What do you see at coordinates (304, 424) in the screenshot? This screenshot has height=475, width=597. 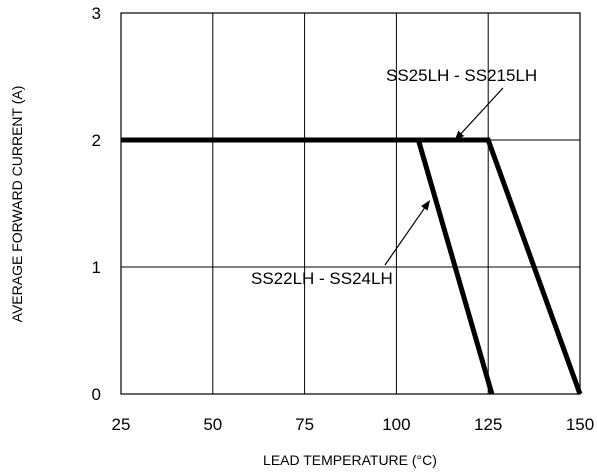 I see `x-tick-label-75: 75` at bounding box center [304, 424].